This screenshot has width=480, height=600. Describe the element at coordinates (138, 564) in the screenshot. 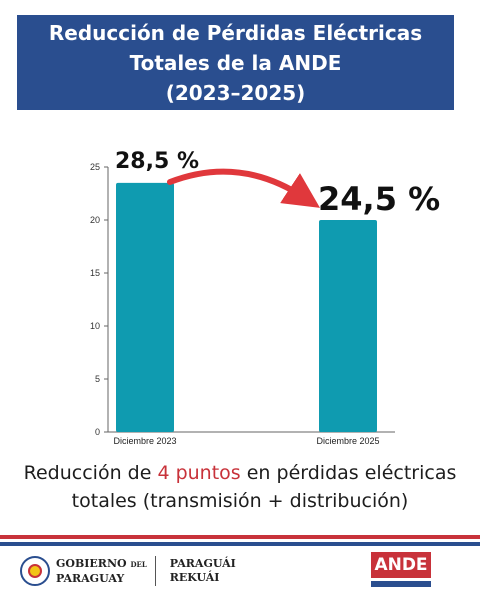

I see `gov-line-1-del: DEL` at that location.